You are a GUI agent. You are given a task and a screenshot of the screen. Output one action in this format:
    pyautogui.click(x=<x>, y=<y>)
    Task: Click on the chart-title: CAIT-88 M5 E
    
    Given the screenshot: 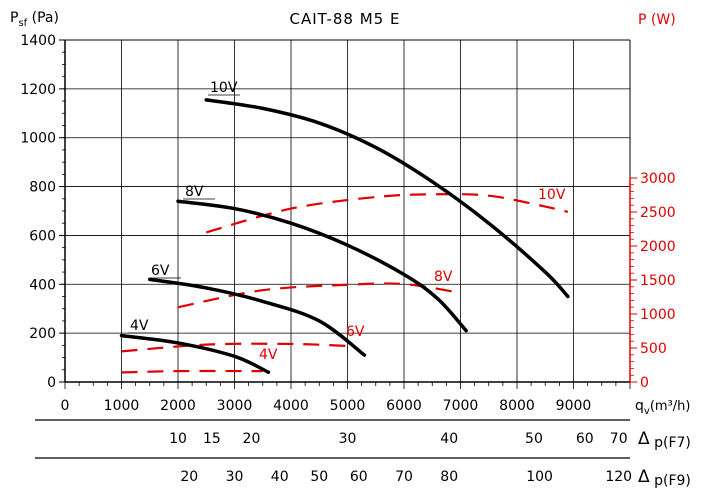 What is the action you would take?
    pyautogui.click(x=345, y=19)
    